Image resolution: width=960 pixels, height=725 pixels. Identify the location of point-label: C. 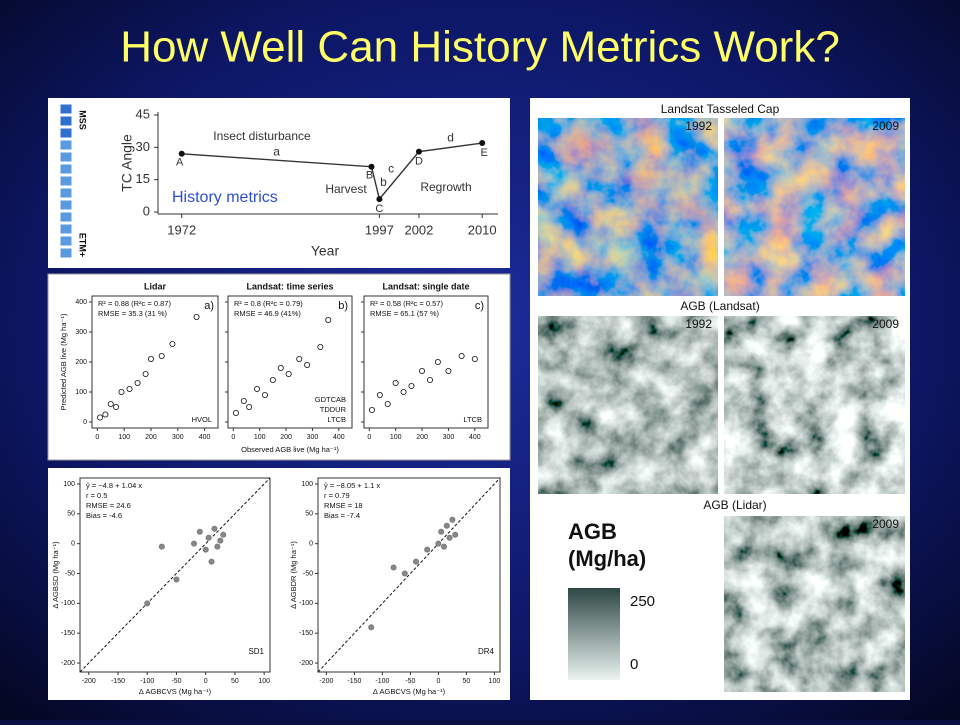
(379, 209).